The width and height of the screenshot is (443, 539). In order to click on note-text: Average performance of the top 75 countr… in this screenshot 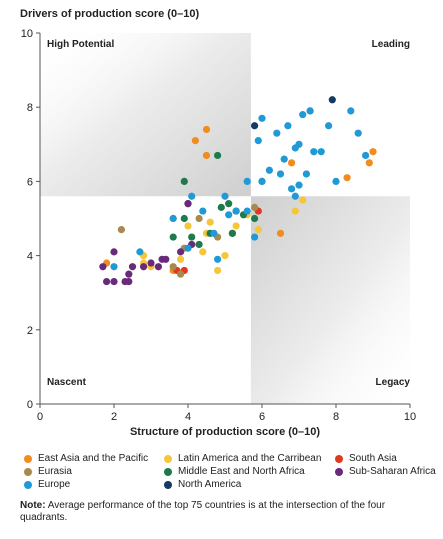, I will do `click(203, 511)`.